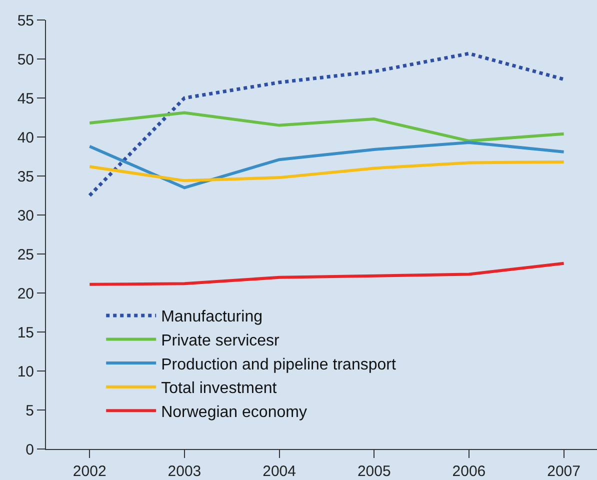 Image resolution: width=597 pixels, height=480 pixels. I want to click on legend-label: Private servicesr, so click(220, 341).